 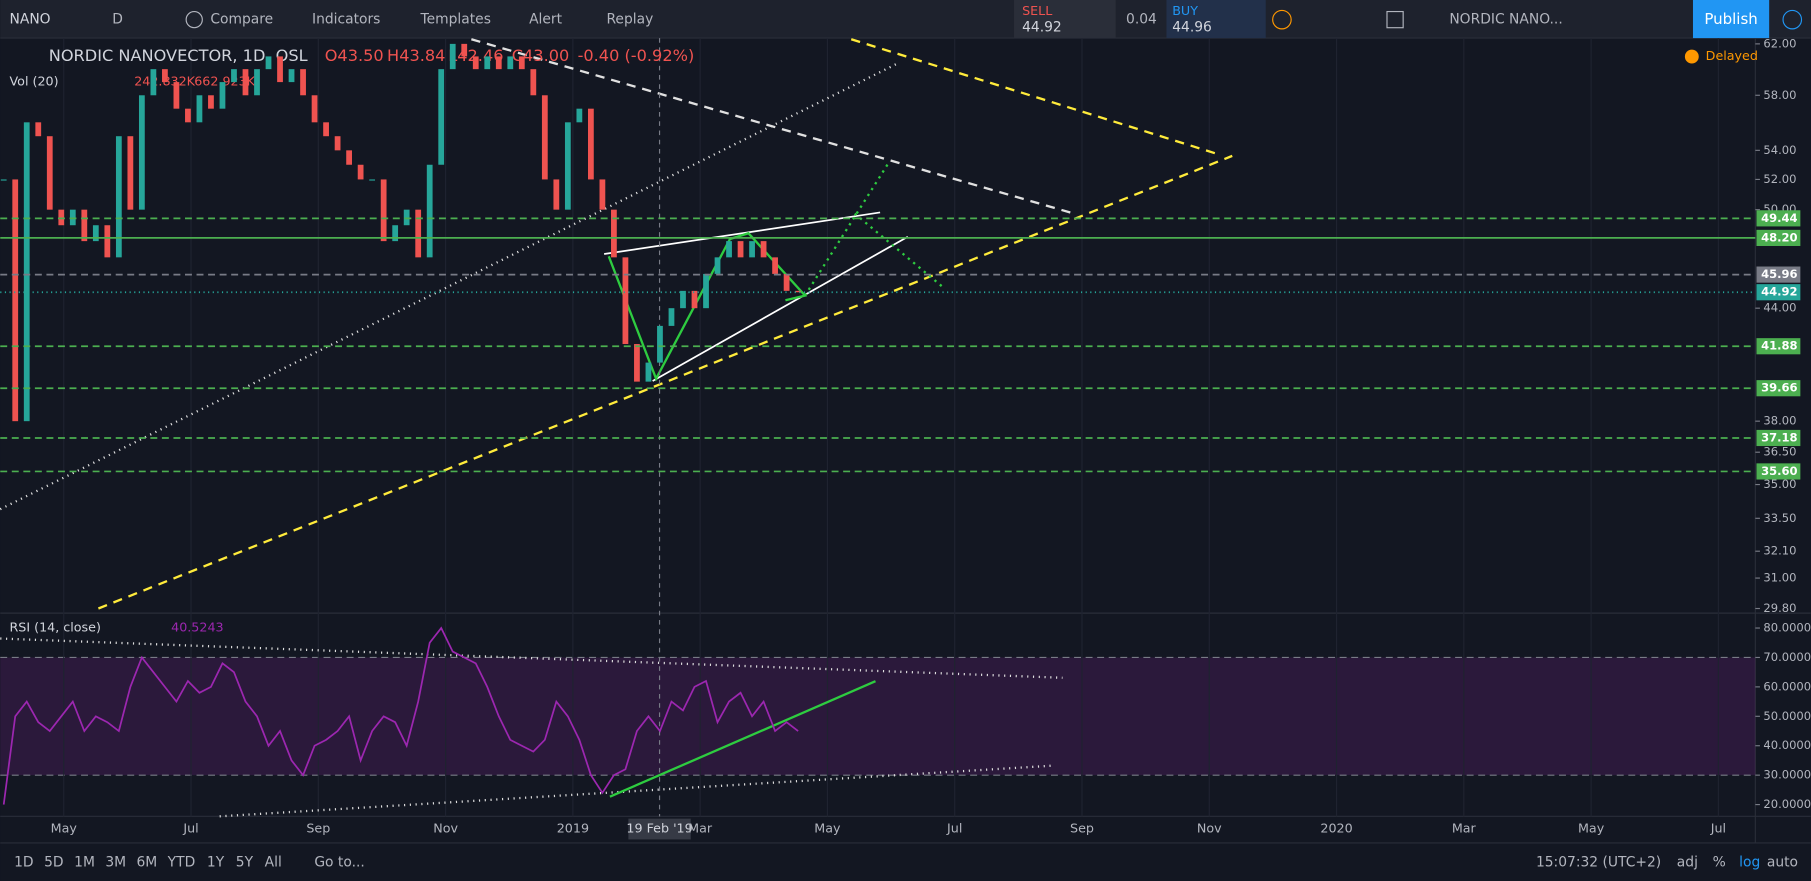 What do you see at coordinates (115, 863) in the screenshot?
I see `range-button: 3M` at bounding box center [115, 863].